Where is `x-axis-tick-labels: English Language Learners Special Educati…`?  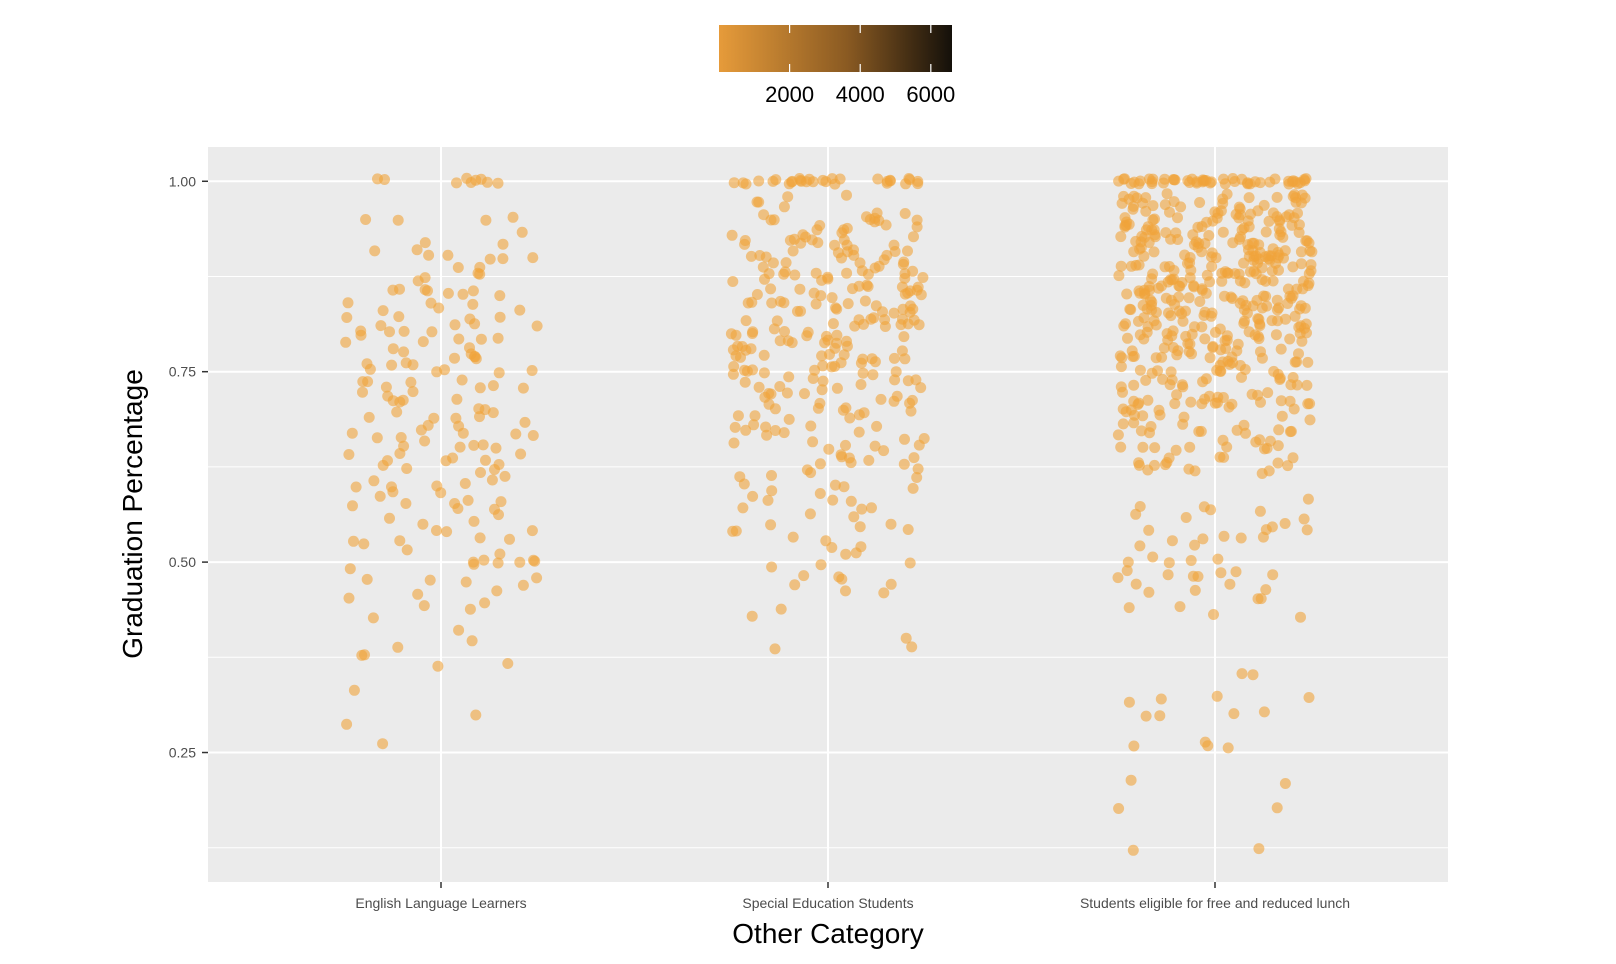 x-axis-tick-labels: English Language Learners Special Educati… is located at coordinates (852, 903).